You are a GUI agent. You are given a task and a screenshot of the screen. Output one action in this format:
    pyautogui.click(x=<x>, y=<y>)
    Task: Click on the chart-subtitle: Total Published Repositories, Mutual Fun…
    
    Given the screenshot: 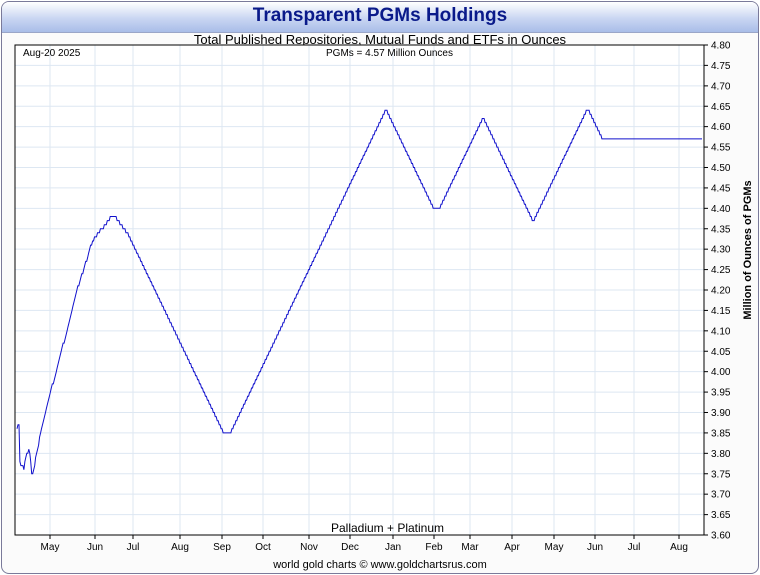 What is the action you would take?
    pyautogui.click(x=380, y=39)
    